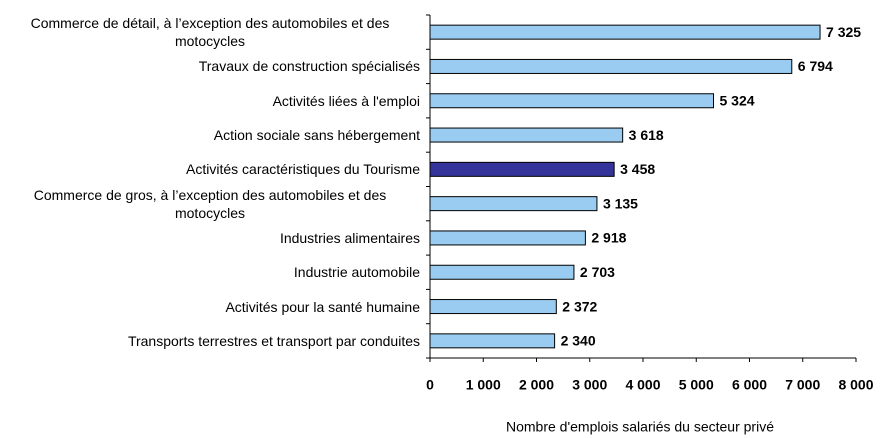 The image size is (882, 438). Describe the element at coordinates (815, 66) in the screenshot. I see `value-label: 6 794` at that location.